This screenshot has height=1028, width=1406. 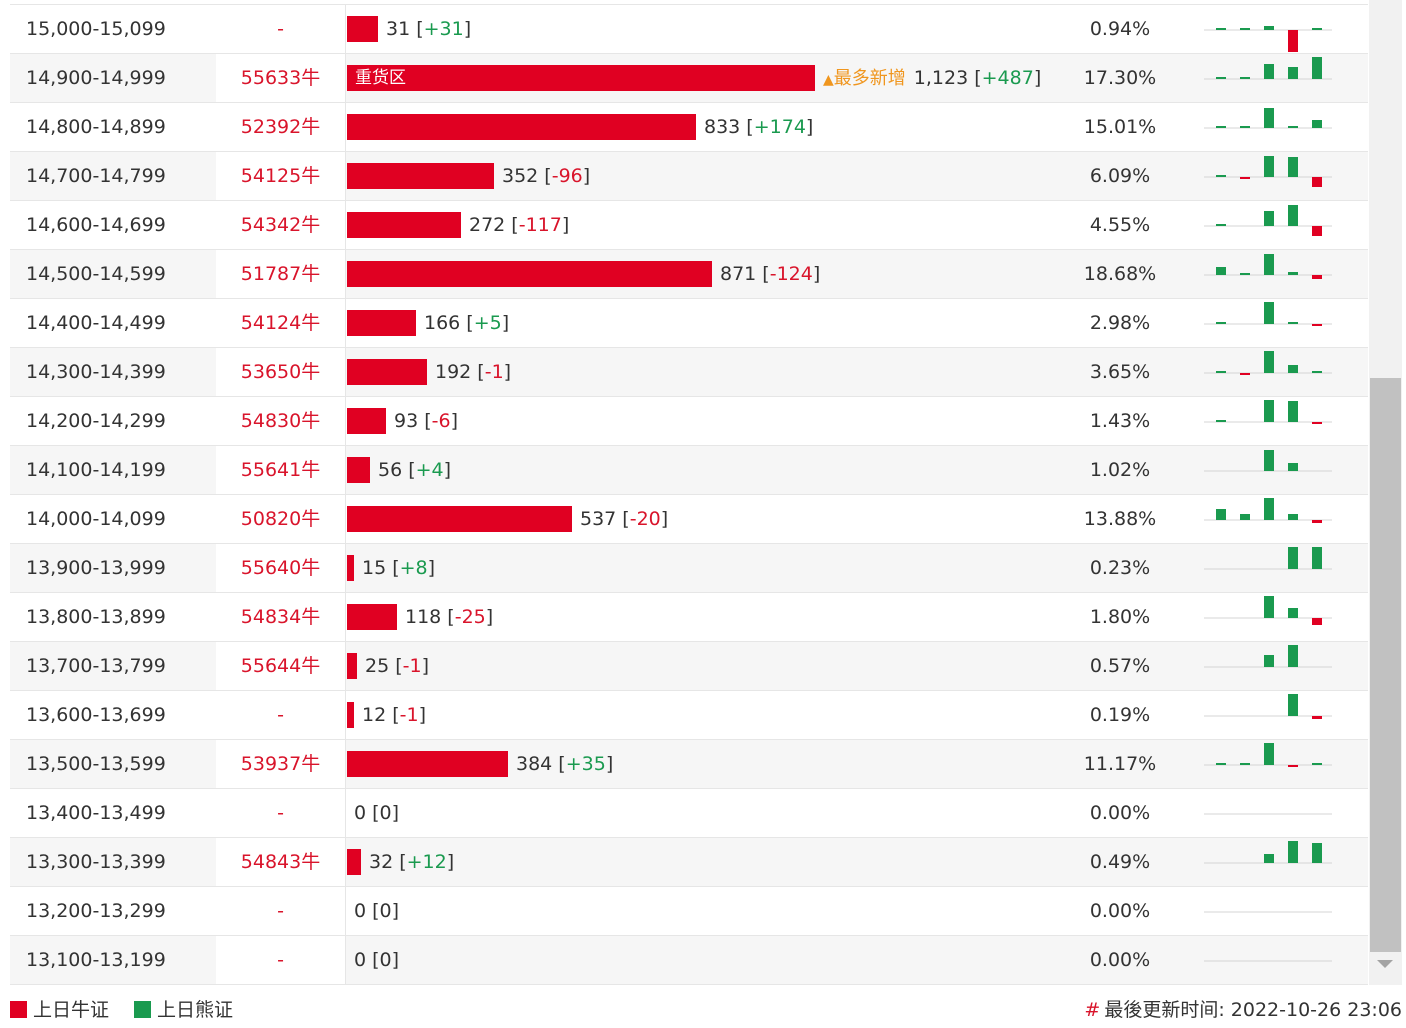 What do you see at coordinates (281, 666) in the screenshot?
I see `stock-code-link: 55644牛` at bounding box center [281, 666].